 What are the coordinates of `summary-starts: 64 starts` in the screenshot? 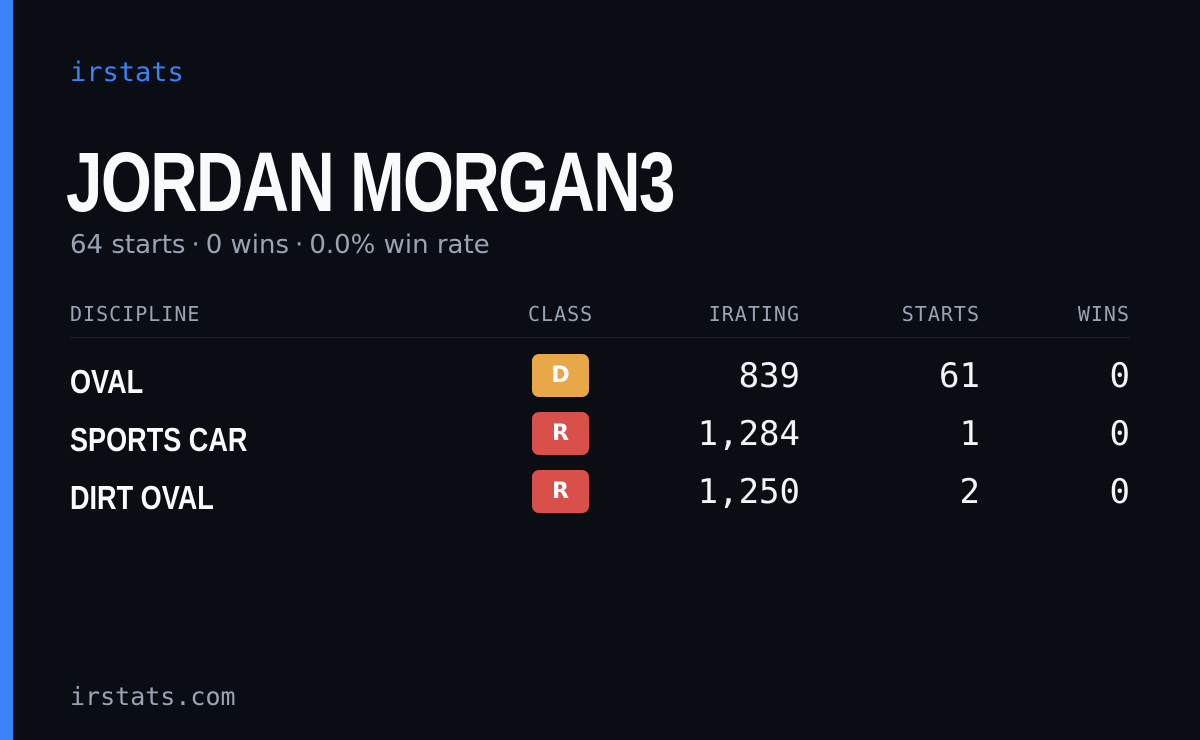 It's located at (128, 245).